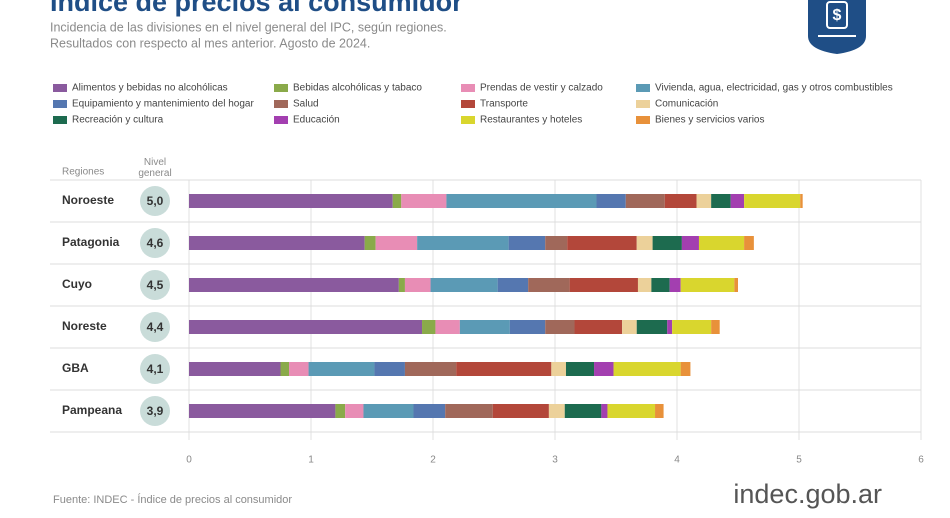 The width and height of the screenshot is (950, 518). I want to click on y-tick-label: GBA, so click(75, 368).